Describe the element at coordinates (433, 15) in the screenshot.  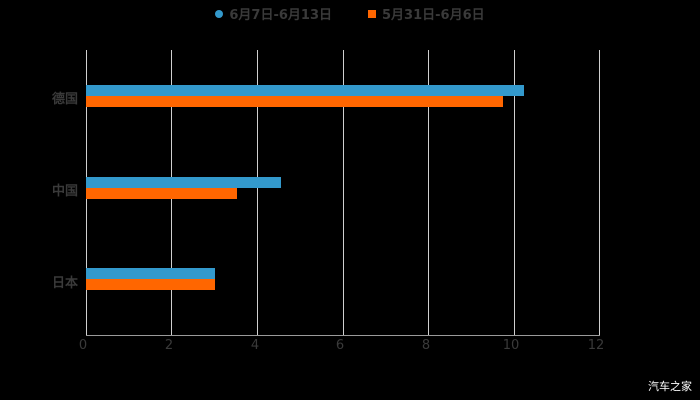
I see `legend-label: 5月31日-6月6日` at that location.